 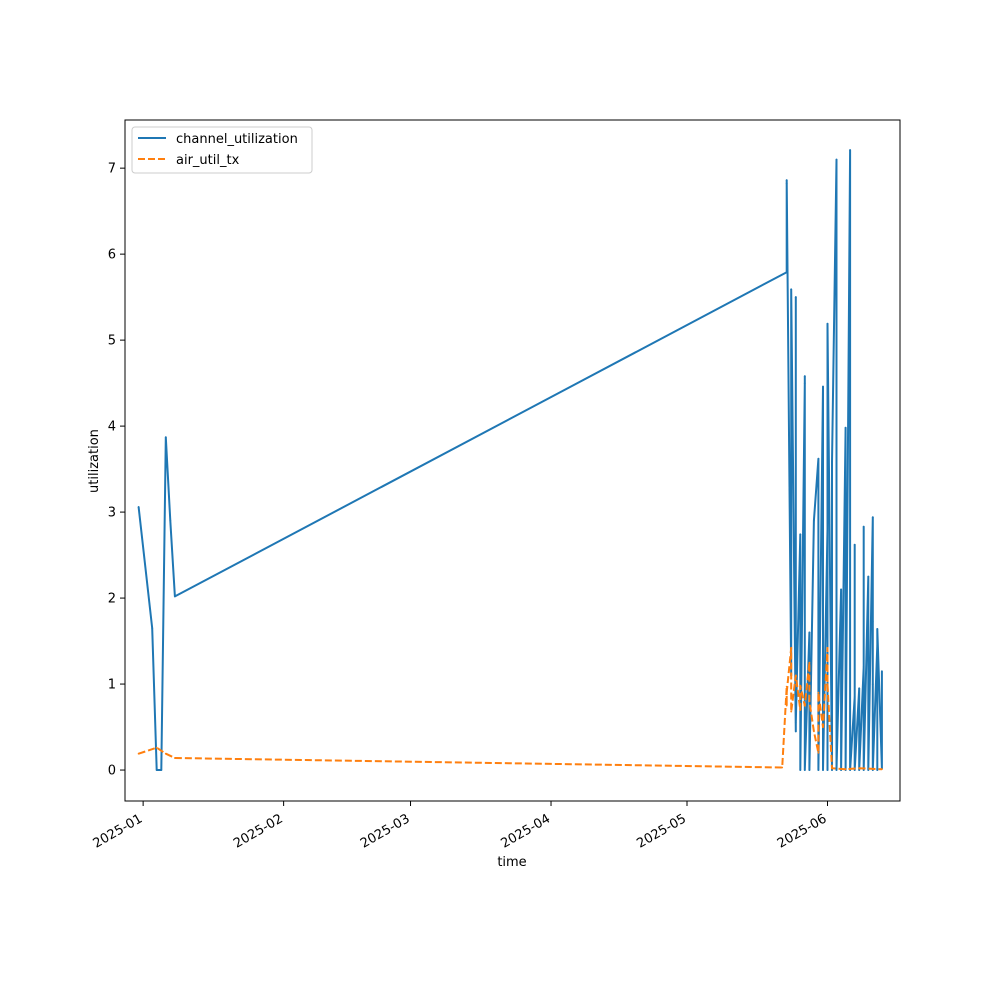 I want to click on legend-label-air-util-tx: air_util_tx, so click(x=208, y=160).